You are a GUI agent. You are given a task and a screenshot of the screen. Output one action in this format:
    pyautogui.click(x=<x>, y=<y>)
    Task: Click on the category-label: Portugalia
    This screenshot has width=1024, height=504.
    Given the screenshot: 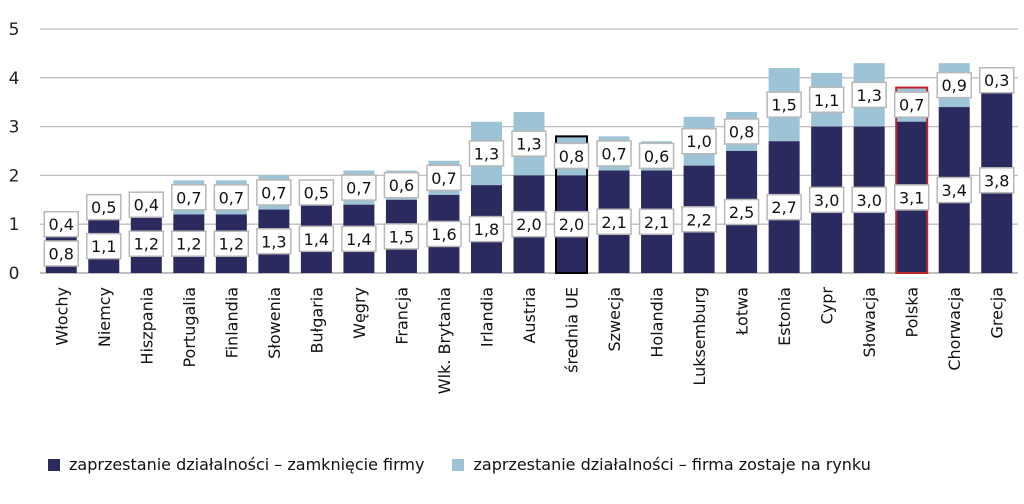 What is the action you would take?
    pyautogui.click(x=189, y=327)
    